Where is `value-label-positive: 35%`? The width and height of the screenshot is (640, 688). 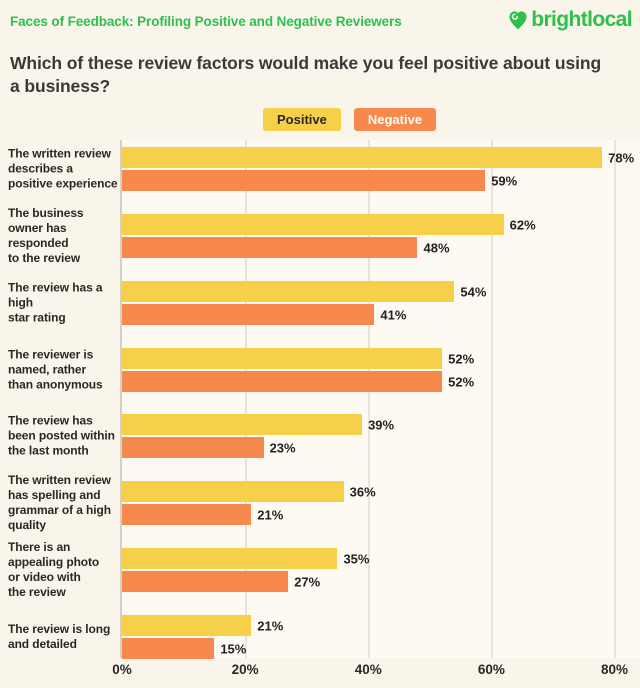 value-label-positive: 35% is located at coordinates (356, 558).